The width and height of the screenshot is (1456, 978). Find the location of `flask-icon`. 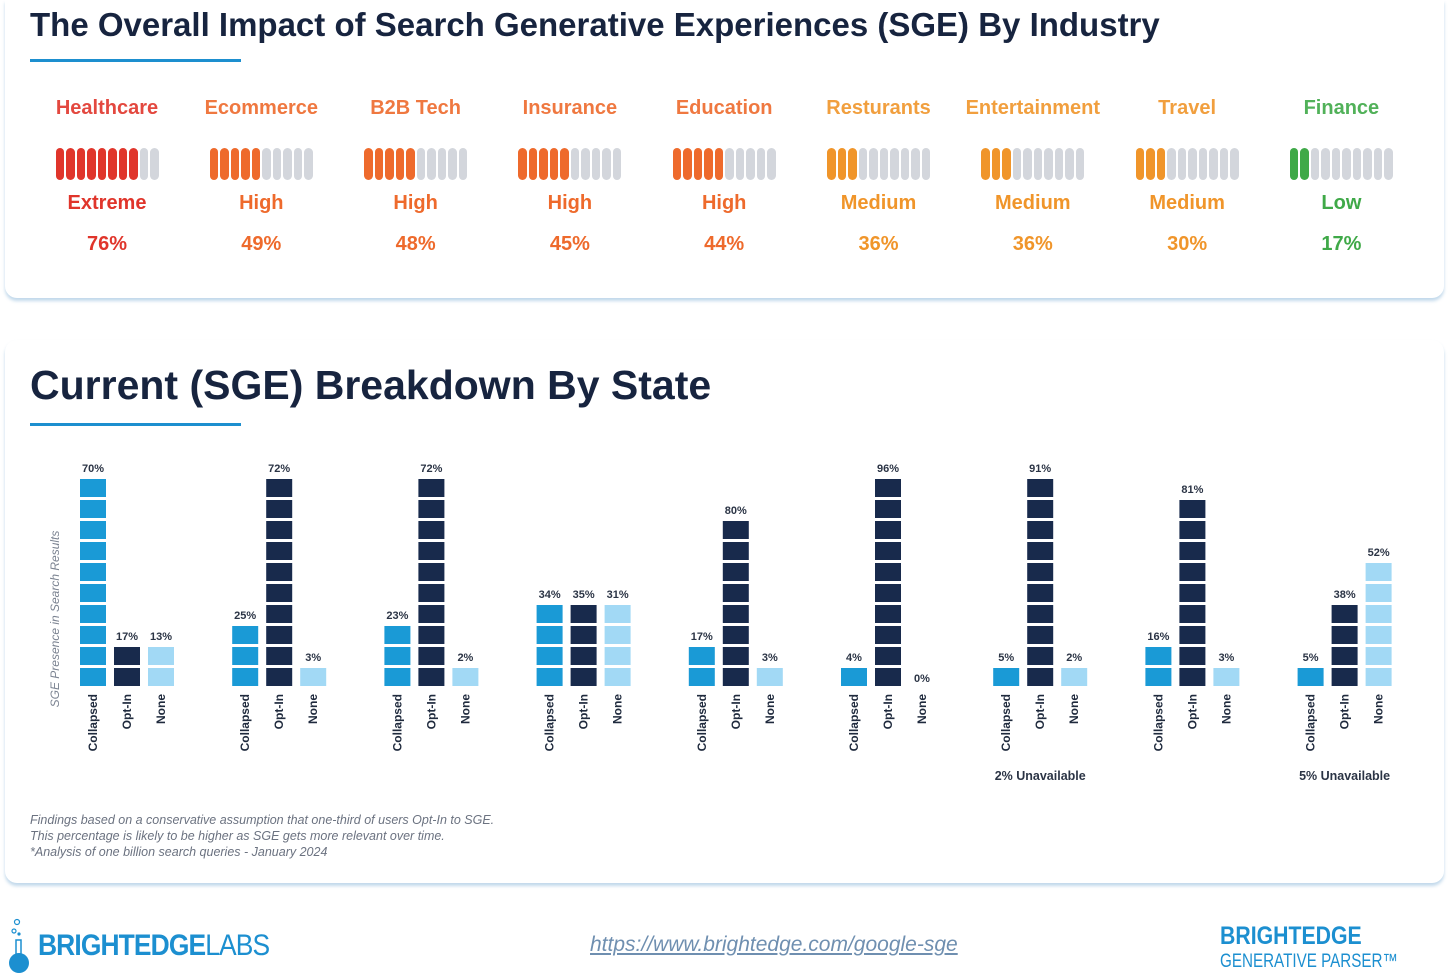

flask-icon is located at coordinates (19, 945).